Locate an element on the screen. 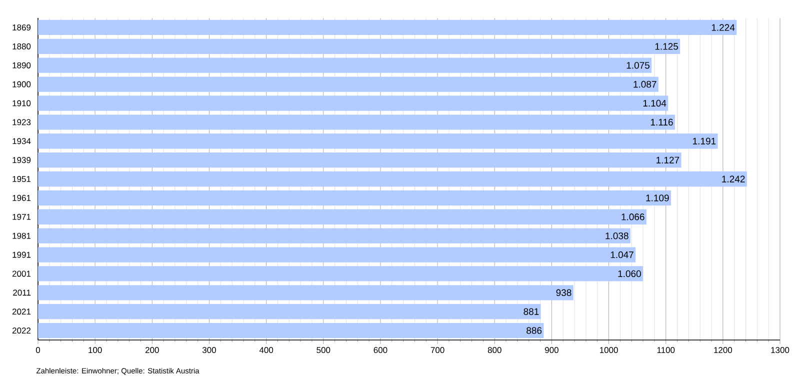 Image resolution: width=800 pixels, height=380 pixels. y-tick-label: 1869 is located at coordinates (21, 27).